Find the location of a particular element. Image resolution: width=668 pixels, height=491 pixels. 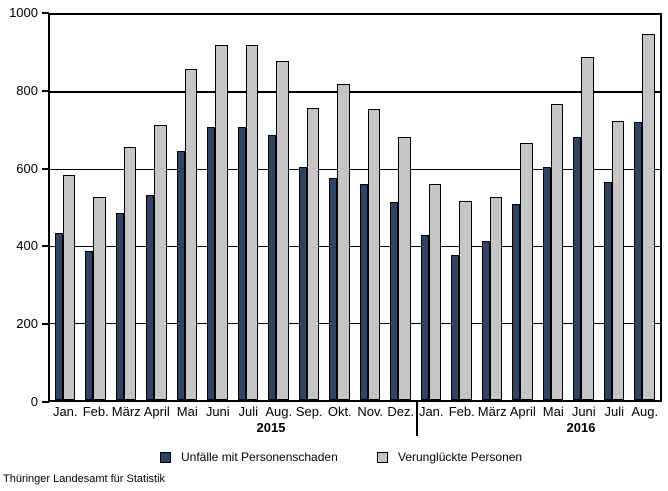

y-tick-label-200: 200 is located at coordinates (27, 324).